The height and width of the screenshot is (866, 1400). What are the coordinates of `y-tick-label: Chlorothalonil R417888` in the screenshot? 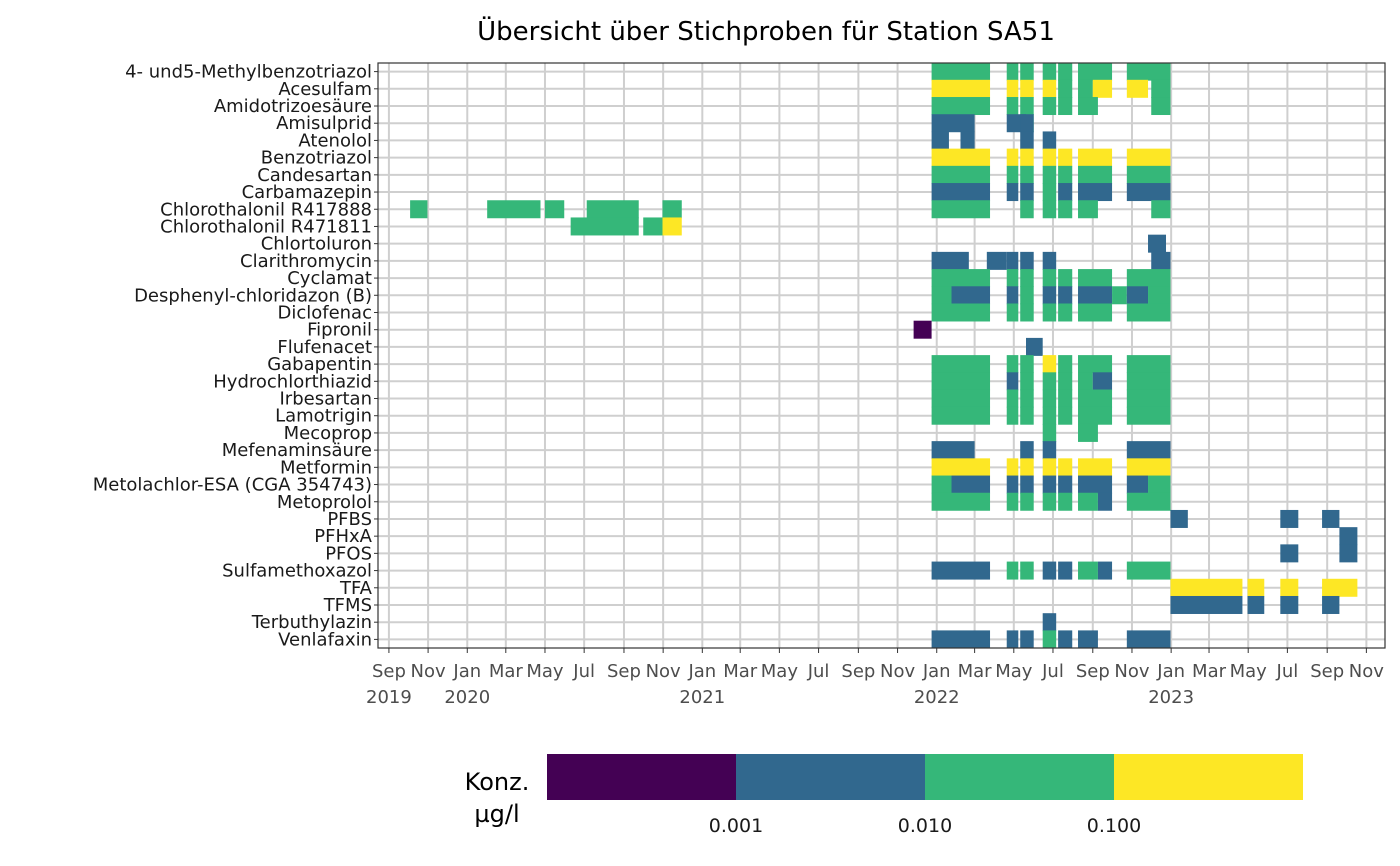 It's located at (266, 209).